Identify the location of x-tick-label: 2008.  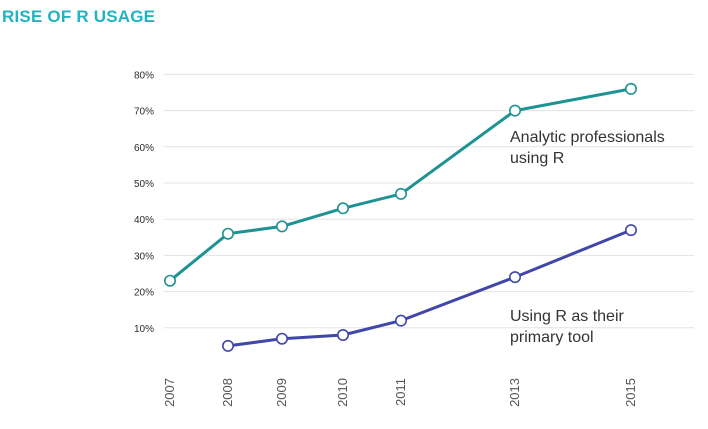
(227, 392).